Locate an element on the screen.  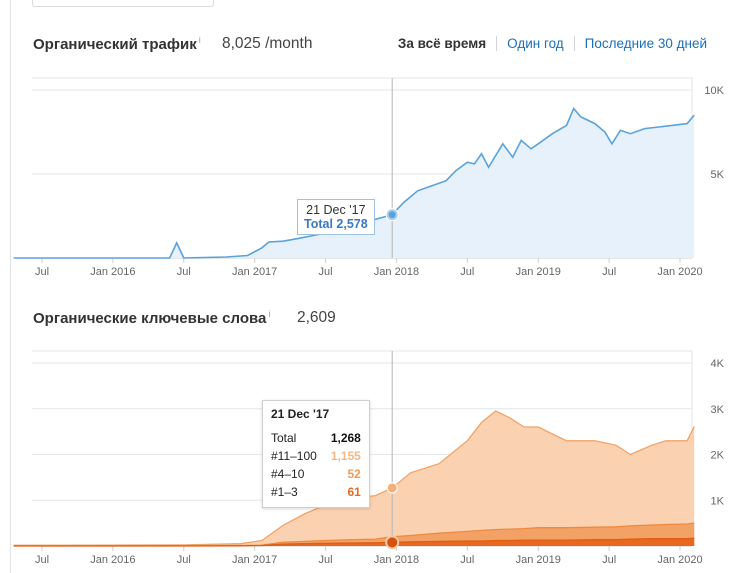
keywords-area-1-3-line is located at coordinates (354, 542).